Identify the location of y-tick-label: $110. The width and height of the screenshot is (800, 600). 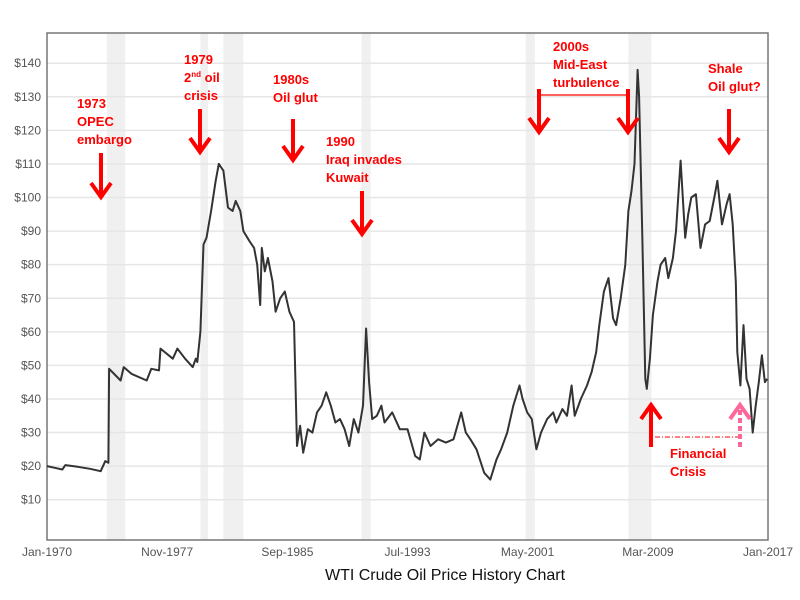
(28, 164).